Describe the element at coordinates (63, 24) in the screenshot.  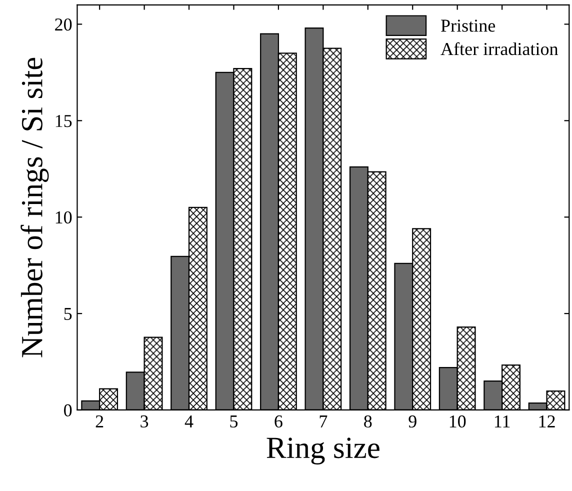
I see `y-tick-label: 20` at that location.